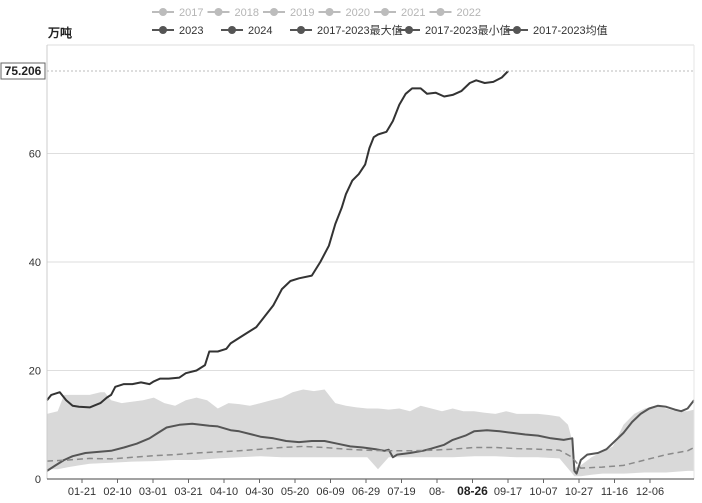  What do you see at coordinates (344, 13) in the screenshot?
I see `legend-item-2020: 2020` at bounding box center [344, 13].